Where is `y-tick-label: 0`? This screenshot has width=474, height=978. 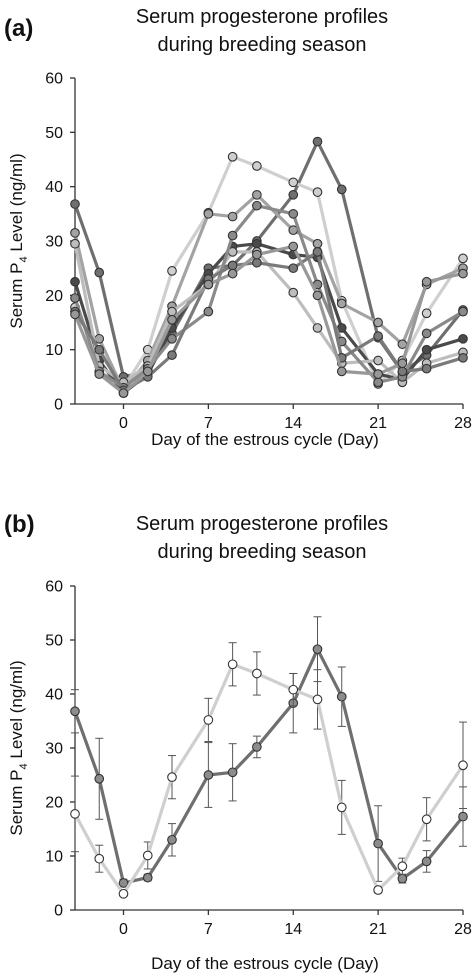
y-tick-label: 0 is located at coordinates (58, 911).